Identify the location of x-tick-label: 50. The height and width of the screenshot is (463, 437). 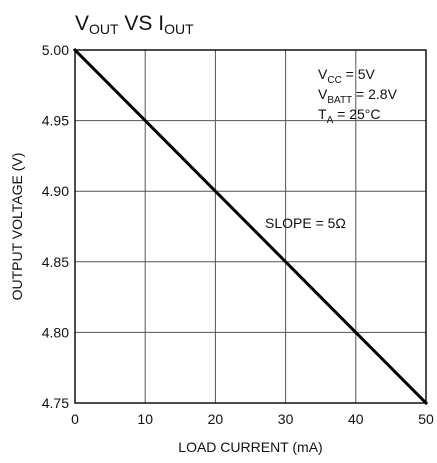
(426, 419).